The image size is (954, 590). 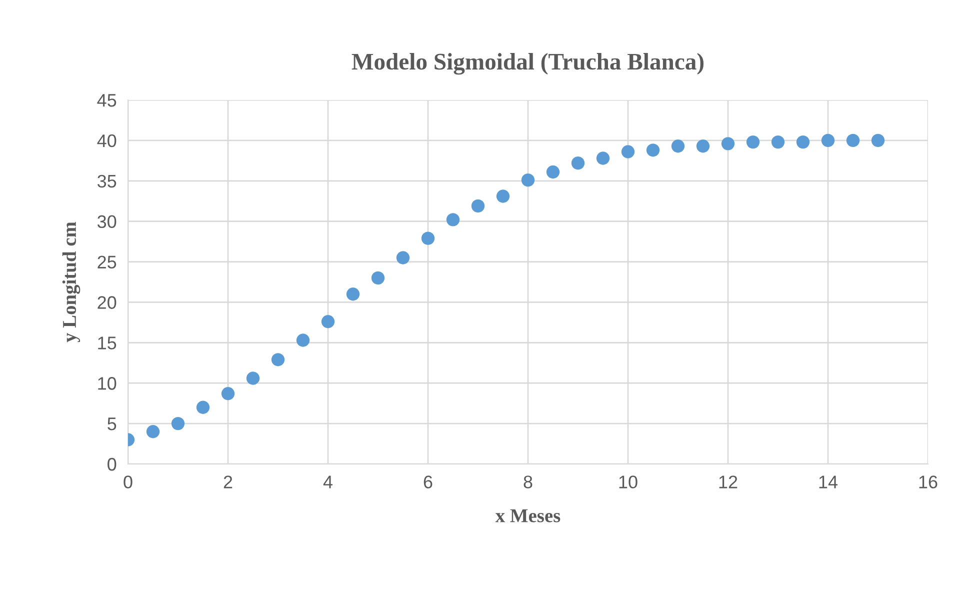 What do you see at coordinates (107, 262) in the screenshot?
I see `y-tick-label: 25` at bounding box center [107, 262].